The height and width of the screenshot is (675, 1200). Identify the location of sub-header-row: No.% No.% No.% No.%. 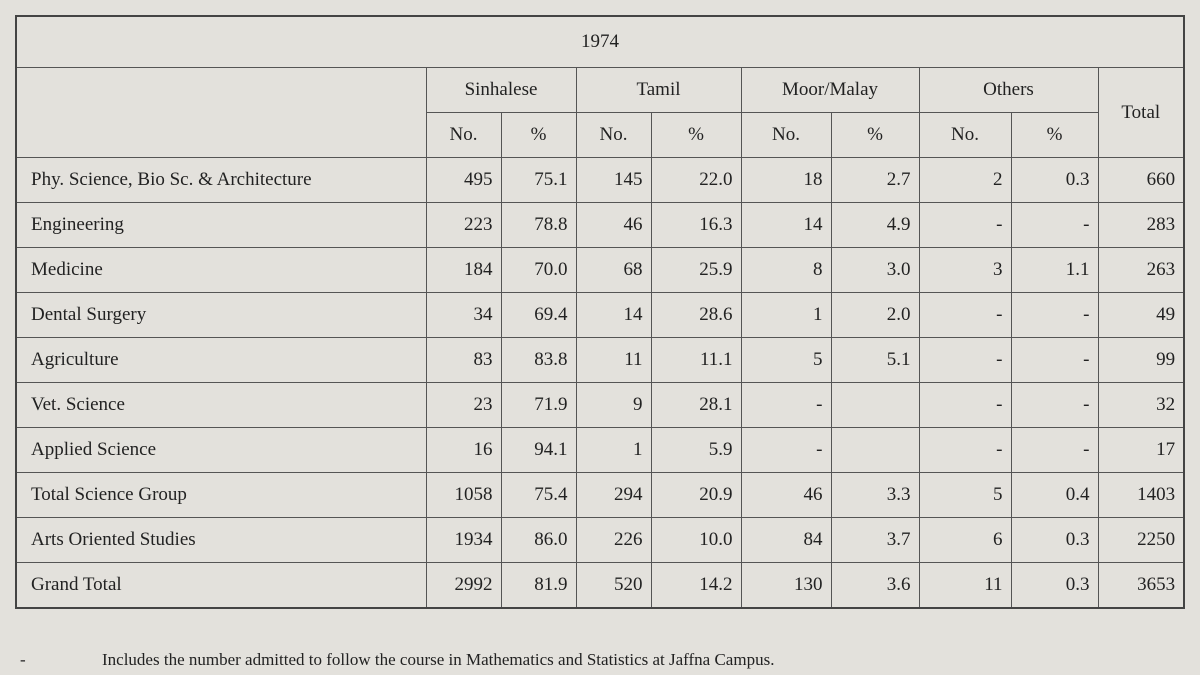
(600, 135).